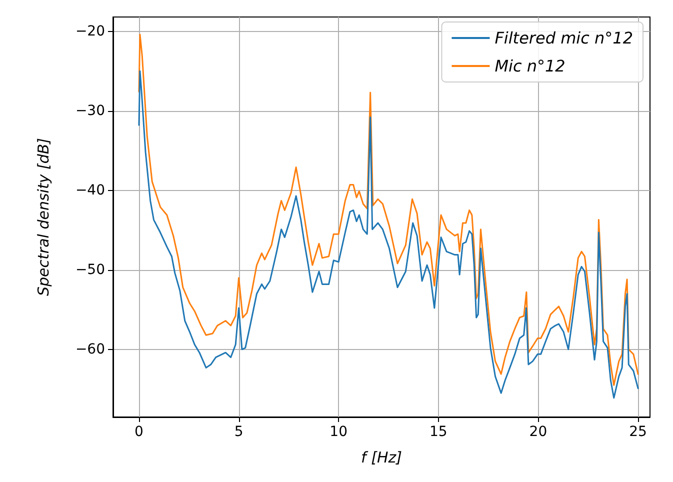 Image resolution: width=673 pixels, height=482 pixels. Describe the element at coordinates (530, 66) in the screenshot. I see `legend-label: Mic n°12` at that location.